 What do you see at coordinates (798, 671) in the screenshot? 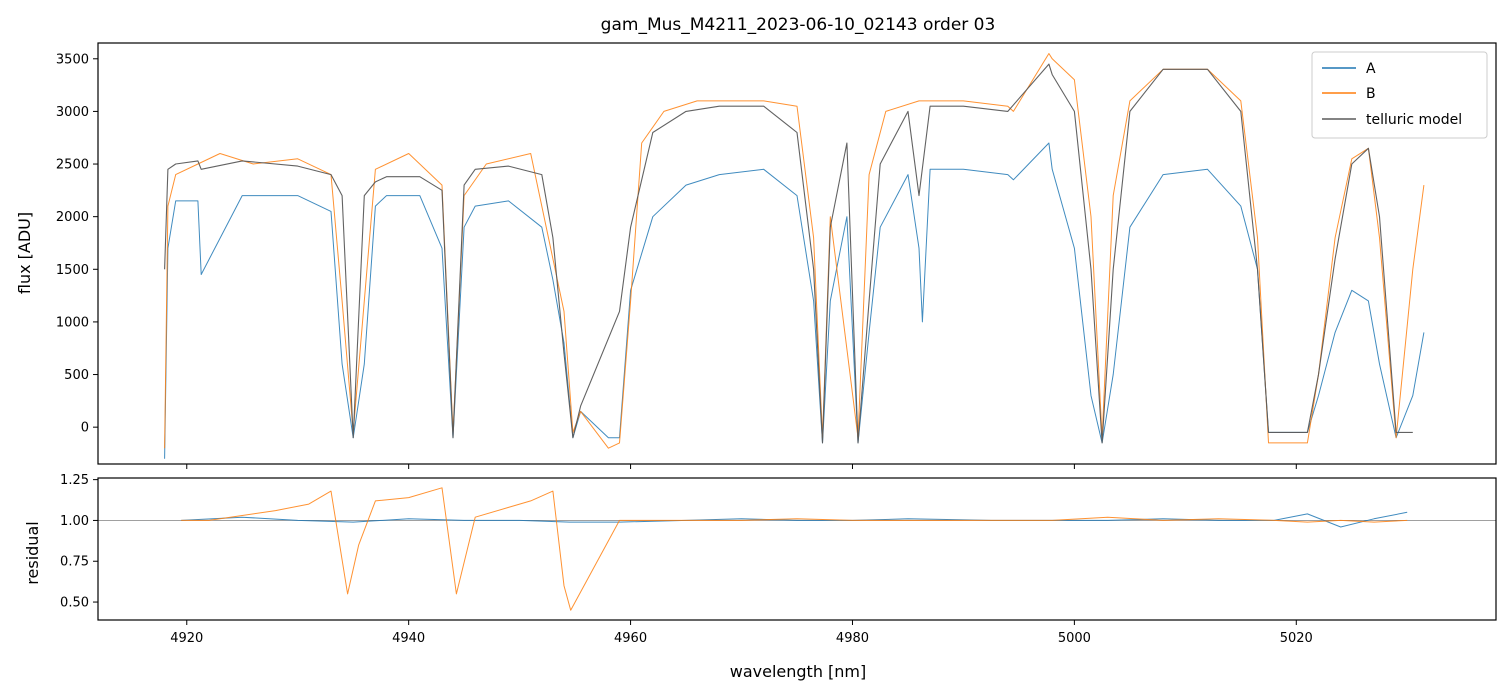
I see `x-axis-label: wavelength [nm]` at bounding box center [798, 671].